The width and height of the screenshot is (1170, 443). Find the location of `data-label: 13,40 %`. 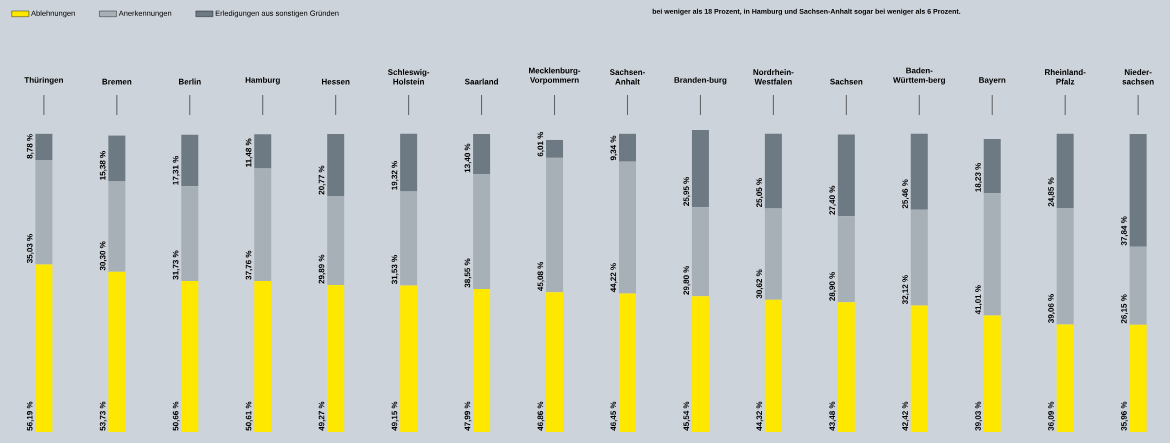

data-label: 13,40 % is located at coordinates (468, 158).